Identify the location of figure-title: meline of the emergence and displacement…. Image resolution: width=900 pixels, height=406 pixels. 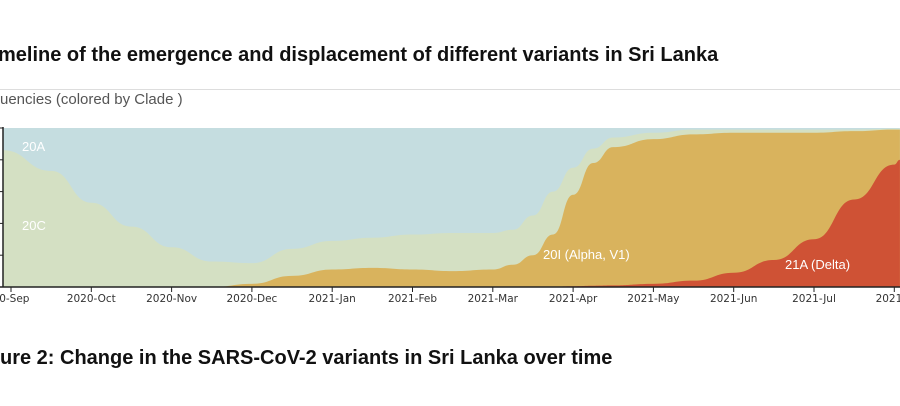
(359, 55).